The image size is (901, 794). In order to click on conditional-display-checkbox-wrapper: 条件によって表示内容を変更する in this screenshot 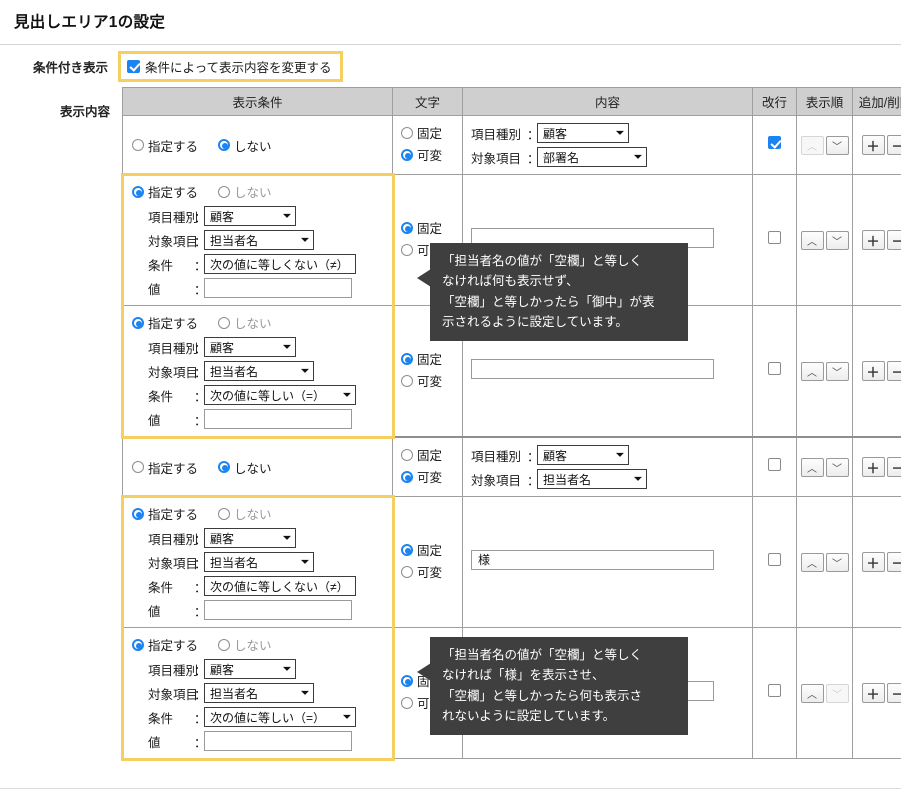, I will do `click(230, 66)`.